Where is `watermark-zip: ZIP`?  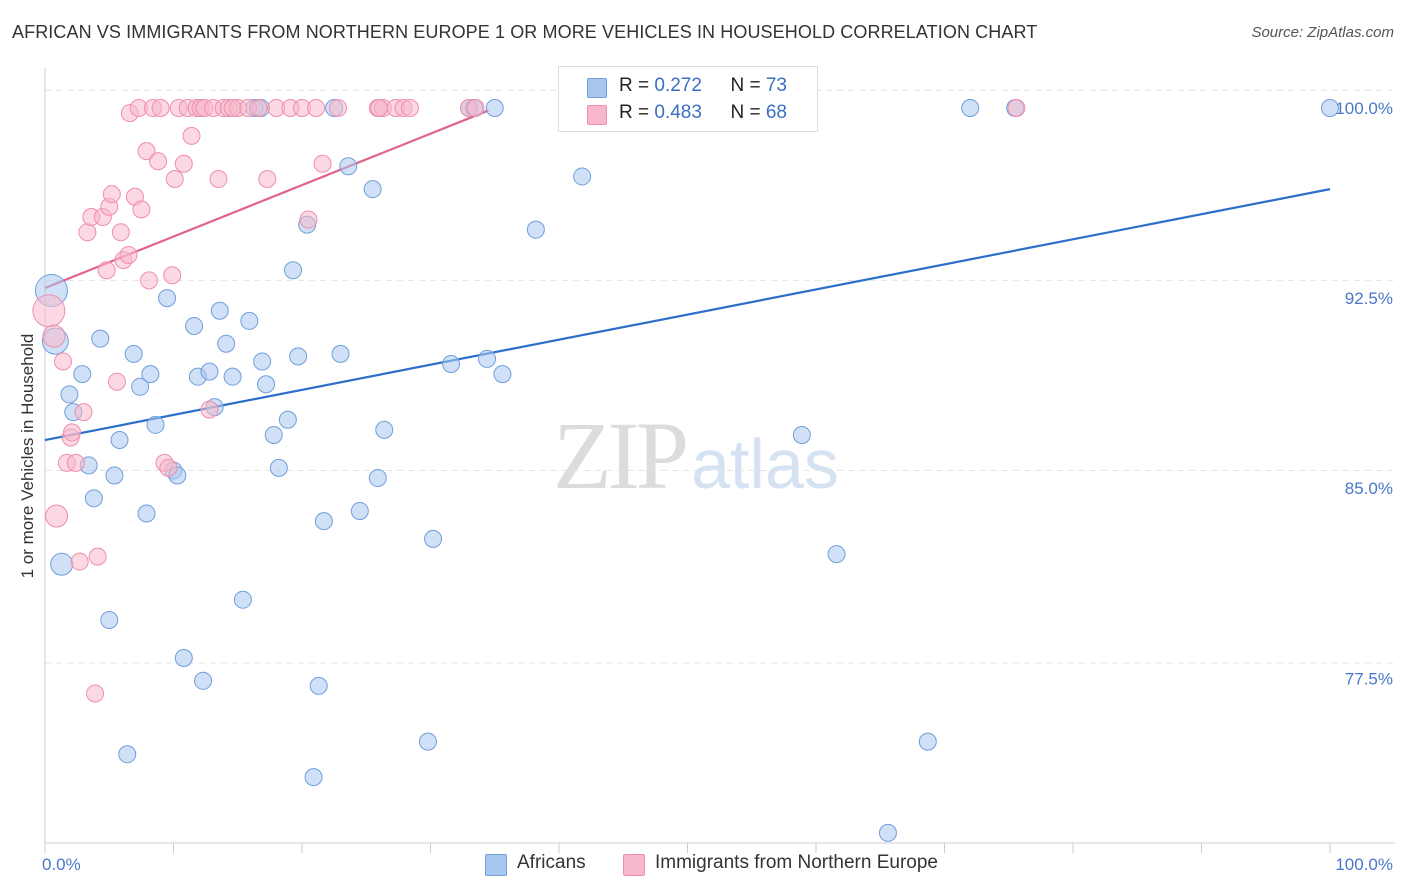
watermark-zip: ZIP is located at coordinates (621, 455).